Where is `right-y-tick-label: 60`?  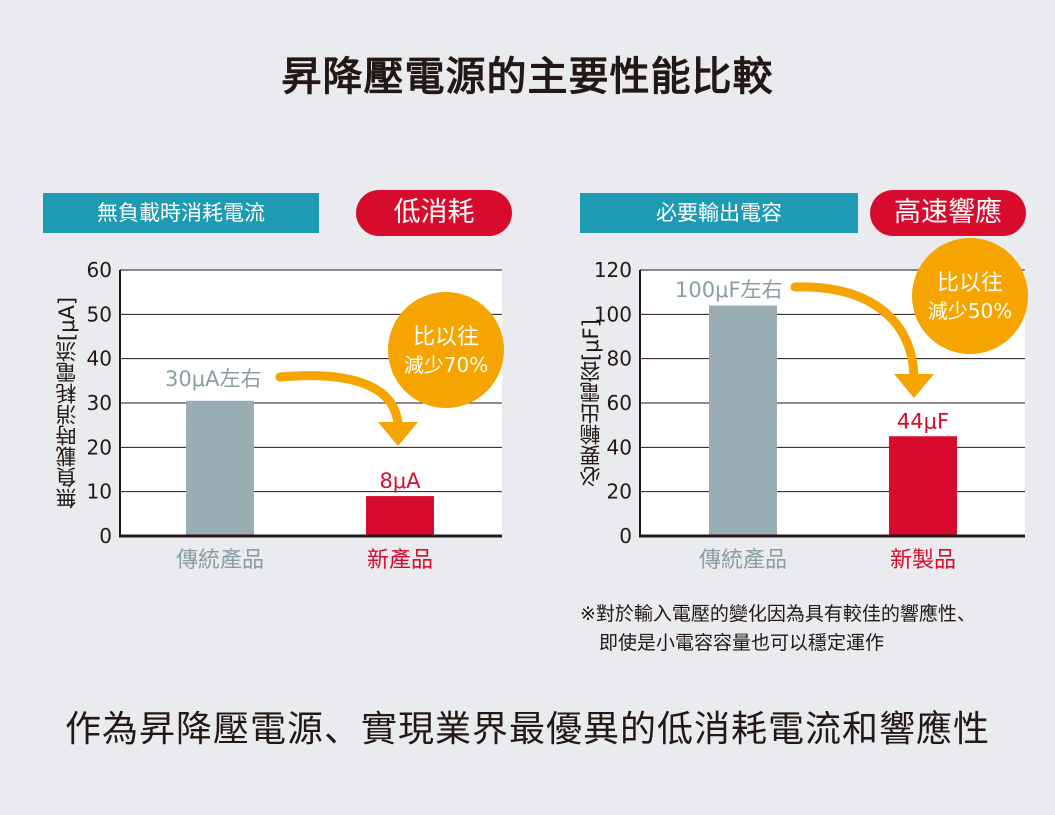
right-y-tick-label: 60 is located at coordinates (619, 403).